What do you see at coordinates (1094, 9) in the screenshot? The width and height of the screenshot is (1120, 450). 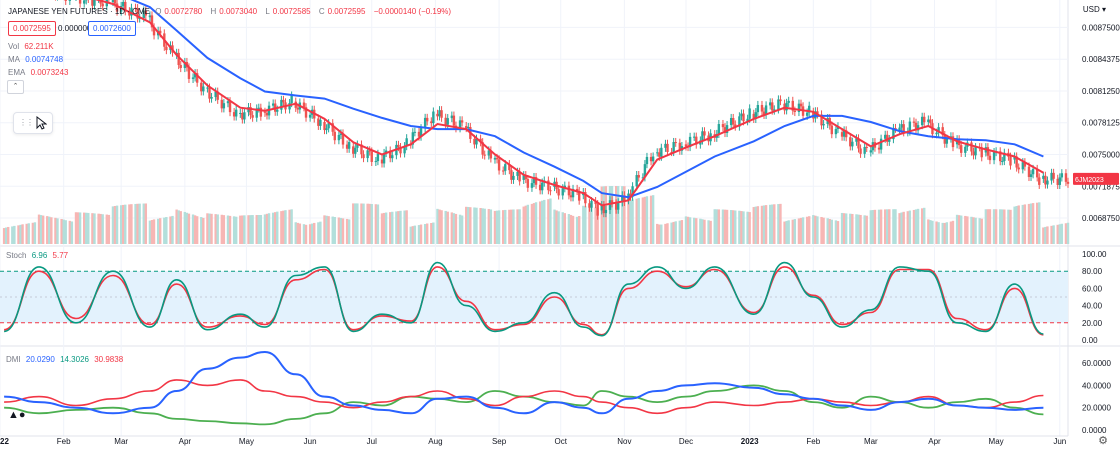 I see `currency-selector: USD ▾` at bounding box center [1094, 9].